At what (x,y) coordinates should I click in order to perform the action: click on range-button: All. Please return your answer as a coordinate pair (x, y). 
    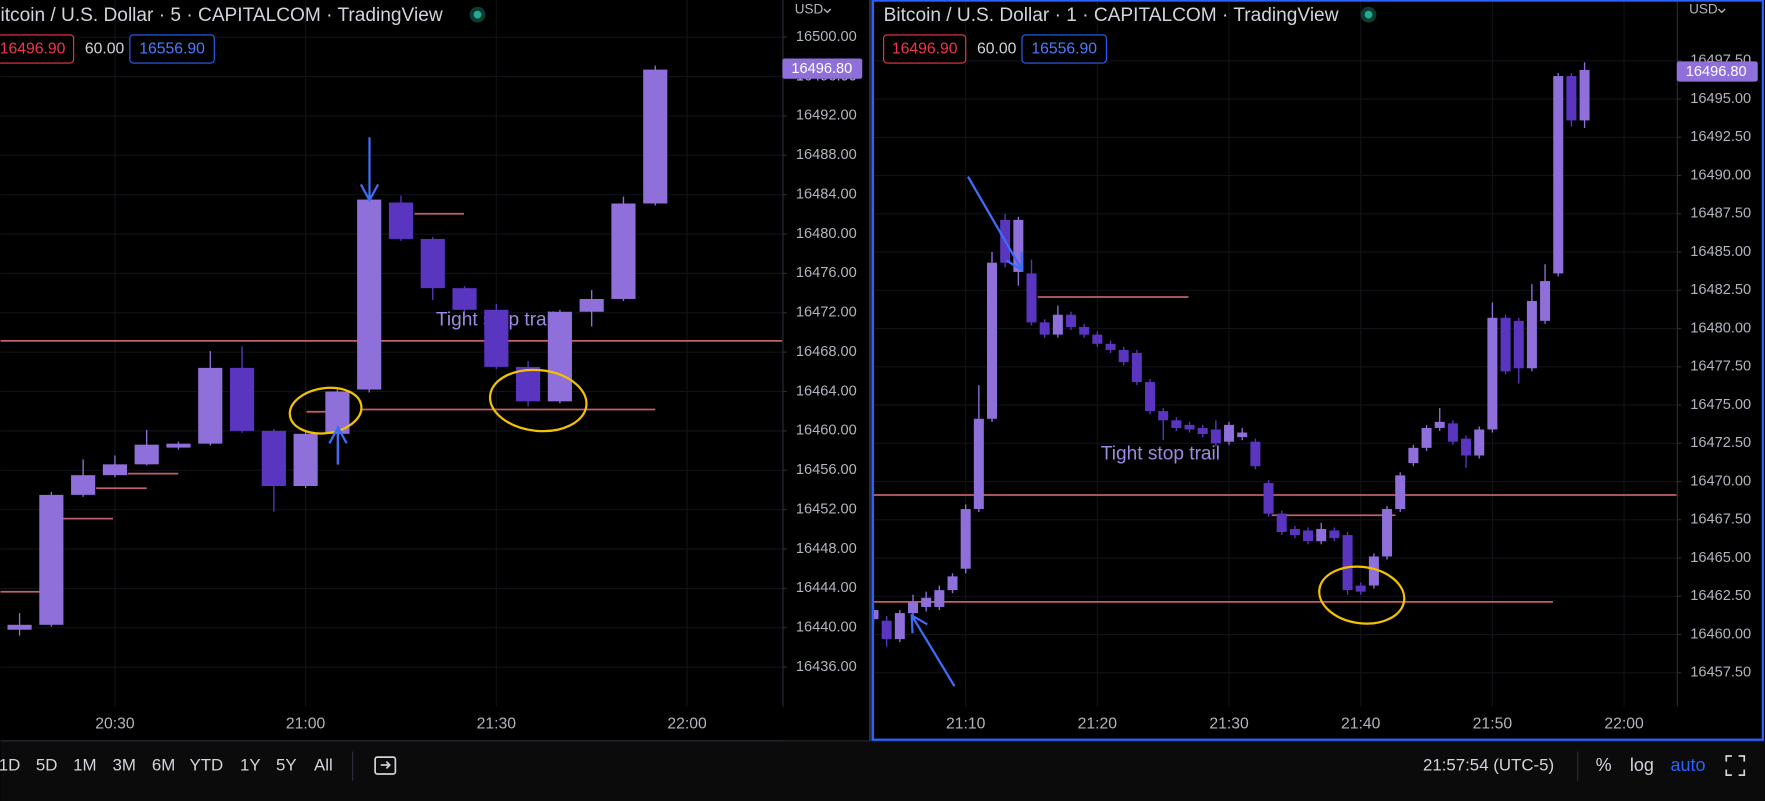
    Looking at the image, I should click on (323, 765).